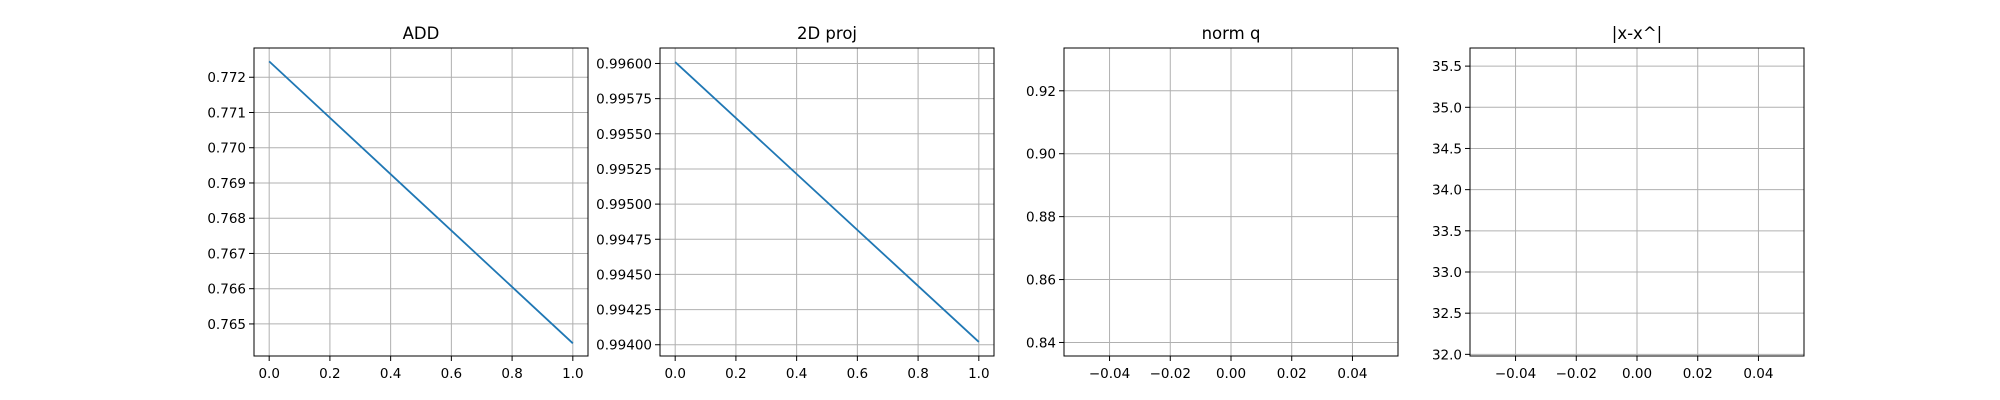 The width and height of the screenshot is (2000, 400). I want to click on 2d-proj-series-line, so click(827, 202).